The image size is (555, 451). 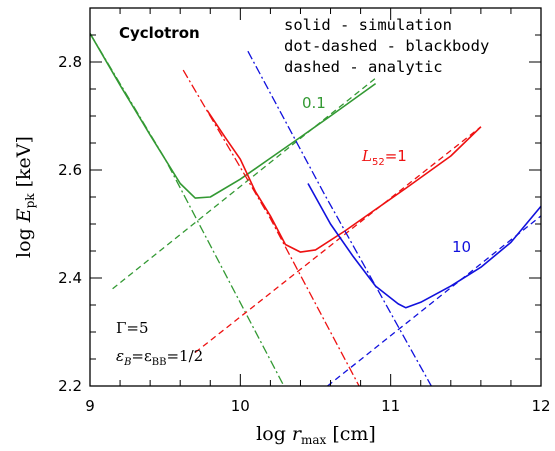 What do you see at coordinates (461, 247) in the screenshot?
I see `curve-label-blue: 10` at bounding box center [461, 247].